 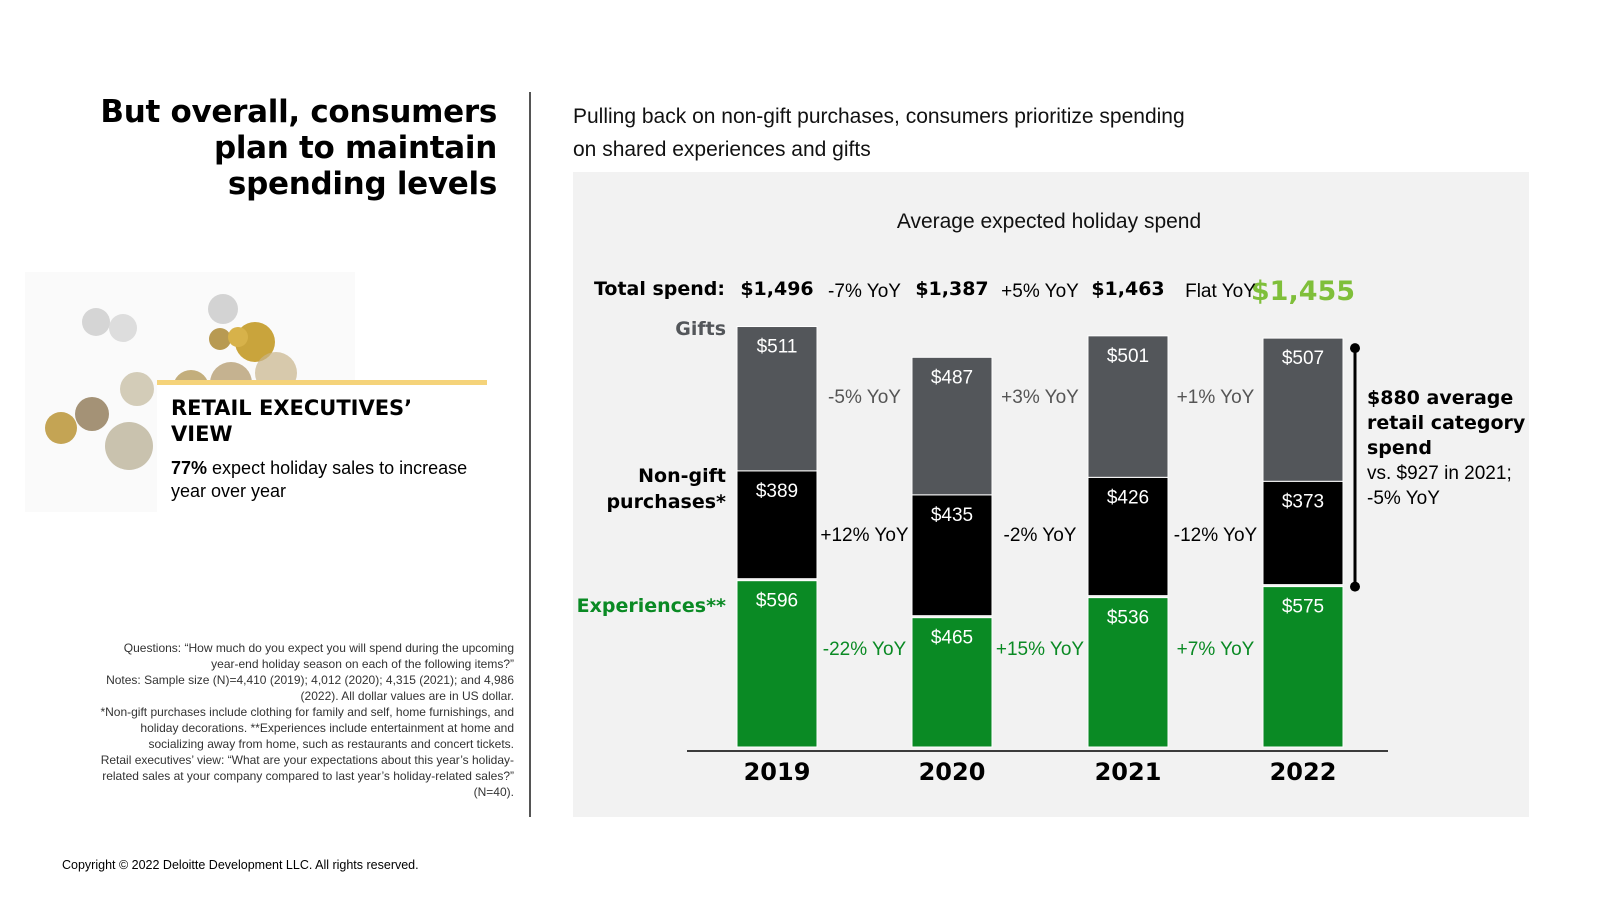 What do you see at coordinates (292, 421) in the screenshot?
I see `retail-view-title: RETAIL EXECUTIVES’ VIEW` at bounding box center [292, 421].